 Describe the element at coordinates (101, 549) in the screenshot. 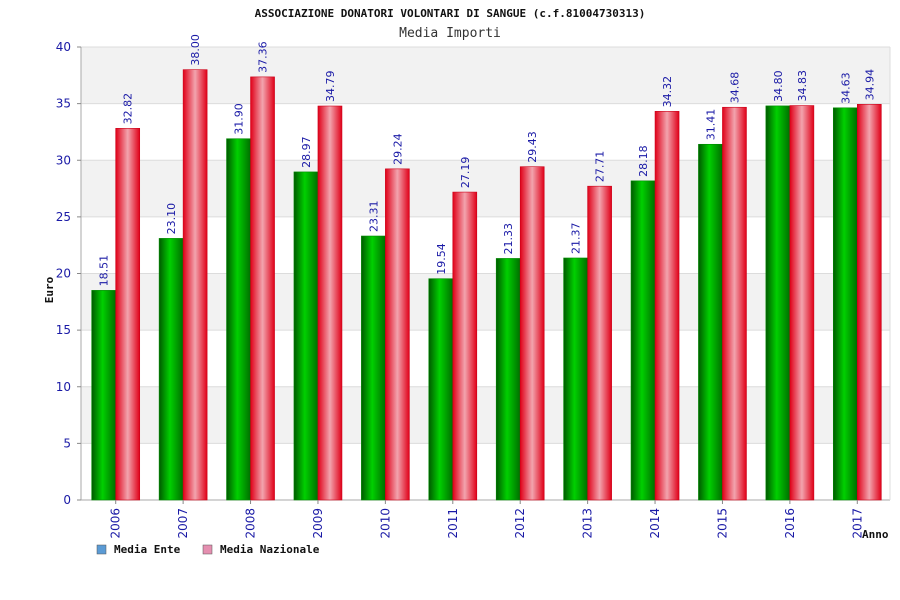

I see `legend-swatch-media-ente` at that location.